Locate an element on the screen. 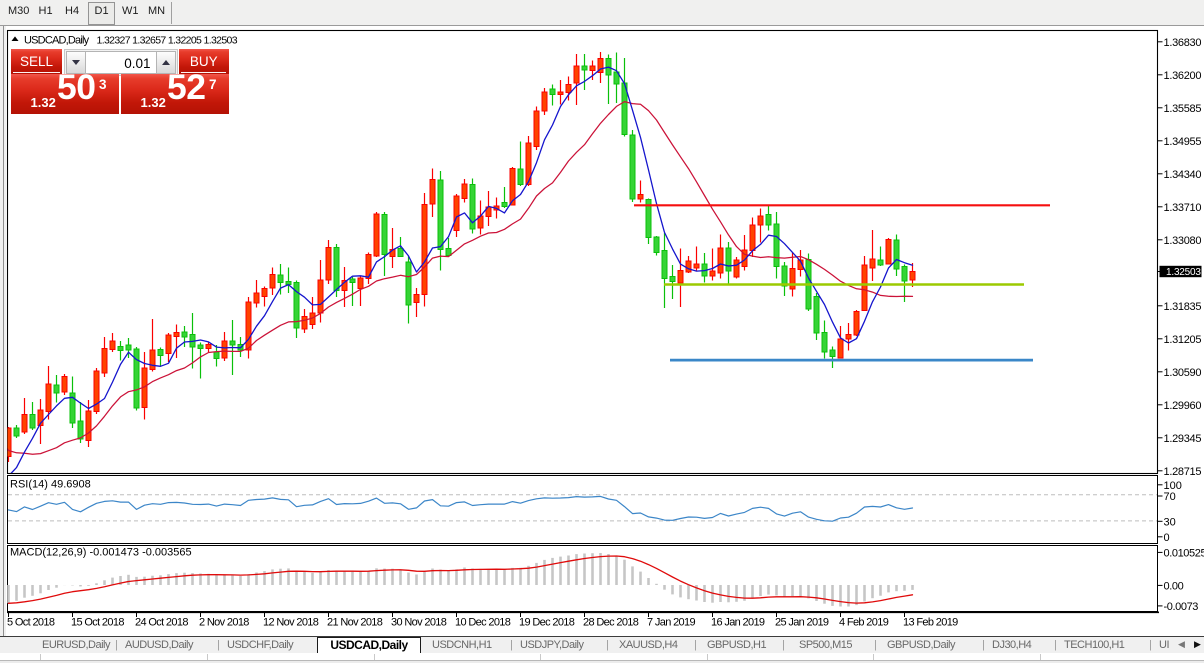 The image size is (1204, 663). svg-text: 12 Nov 2018 is located at coordinates (291, 623).